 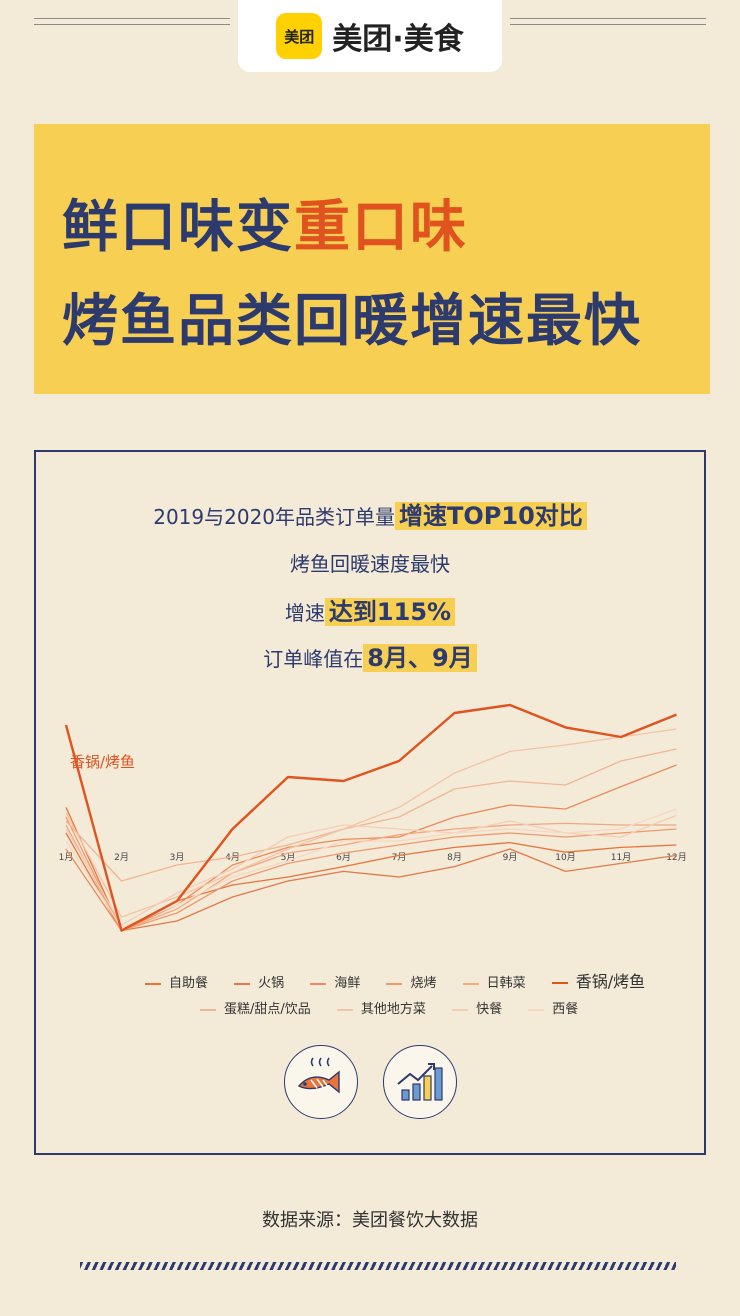 I want to click on x-tick-label: 3月, so click(x=177, y=857).